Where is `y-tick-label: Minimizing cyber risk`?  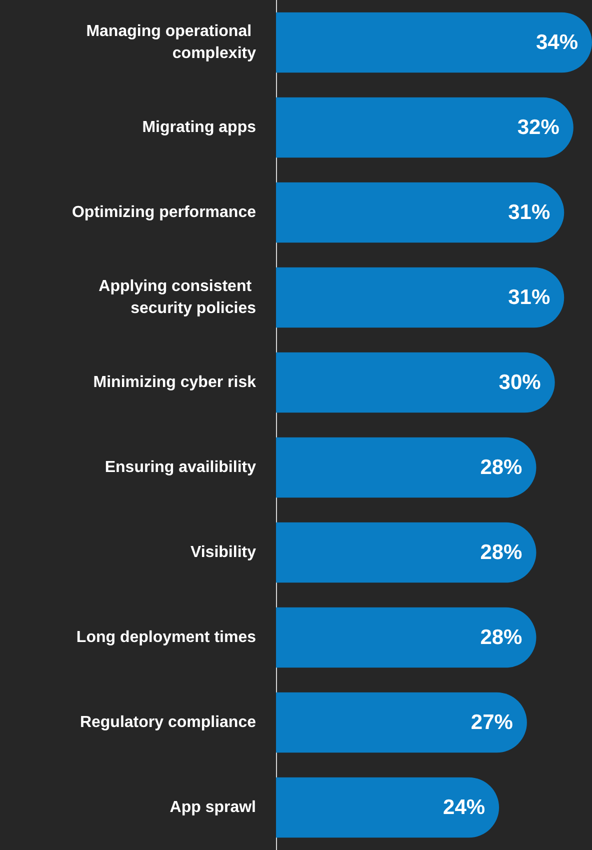
y-tick-label: Minimizing cyber risk is located at coordinates (174, 382).